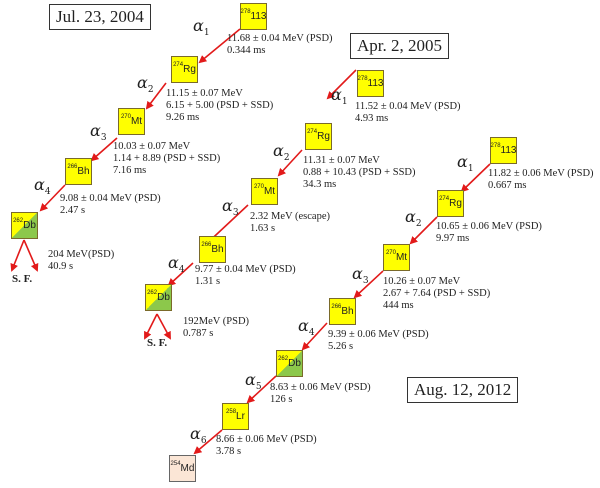 The width and height of the screenshot is (600, 488). What do you see at coordinates (290, 222) in the screenshot?
I see `decay-3-info: 2.32 MeV (escape) 1.63 s` at bounding box center [290, 222].